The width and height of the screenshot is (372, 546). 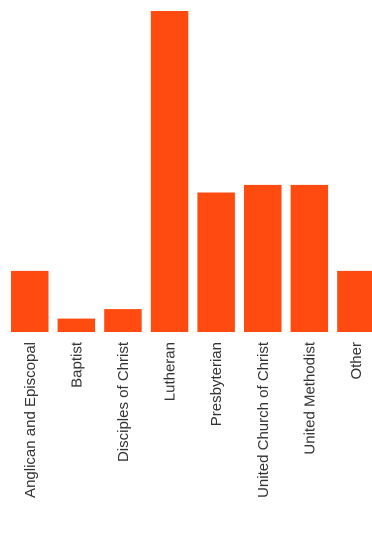 What do you see at coordinates (216, 262) in the screenshot?
I see `bar-presbyterian` at bounding box center [216, 262].